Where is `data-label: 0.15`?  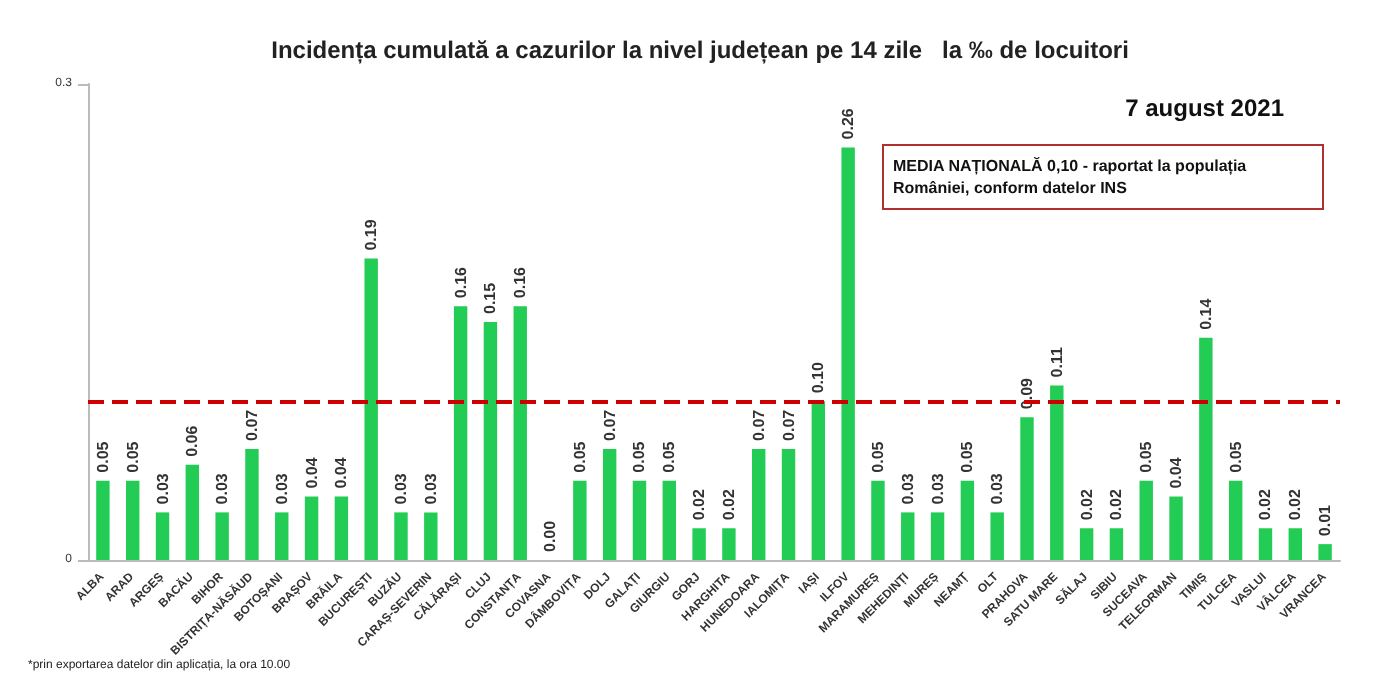
data-label: 0.15 is located at coordinates (490, 297).